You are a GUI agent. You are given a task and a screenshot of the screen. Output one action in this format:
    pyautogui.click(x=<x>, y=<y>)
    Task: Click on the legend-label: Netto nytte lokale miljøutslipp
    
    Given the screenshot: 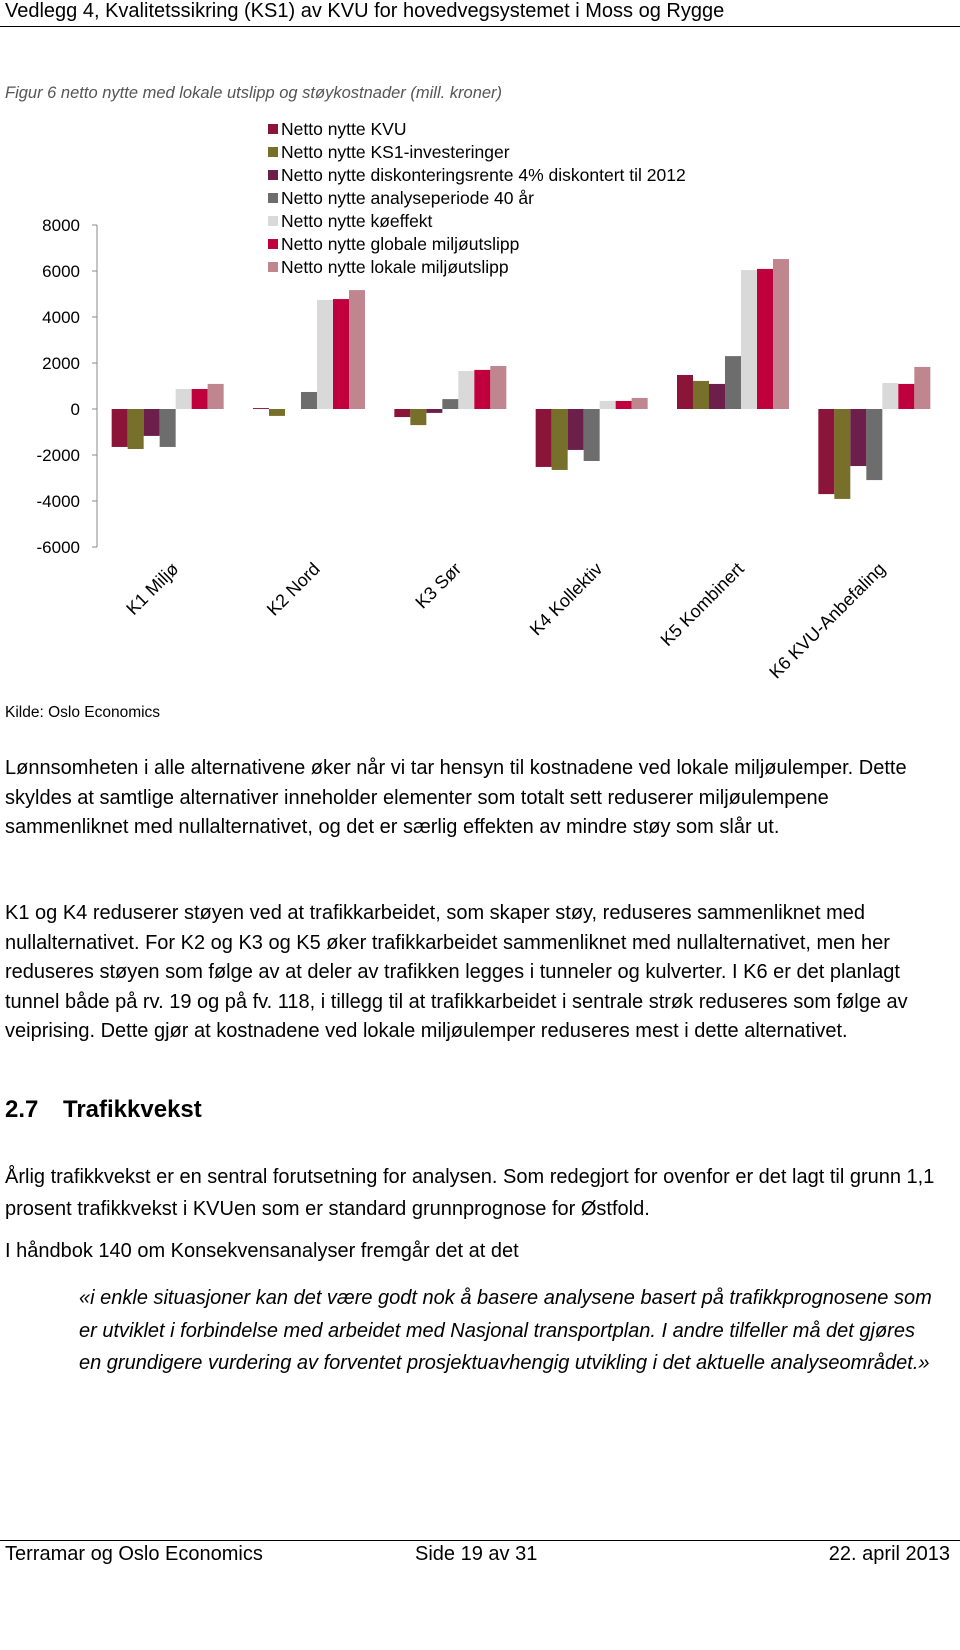 What is the action you would take?
    pyautogui.click(x=395, y=267)
    